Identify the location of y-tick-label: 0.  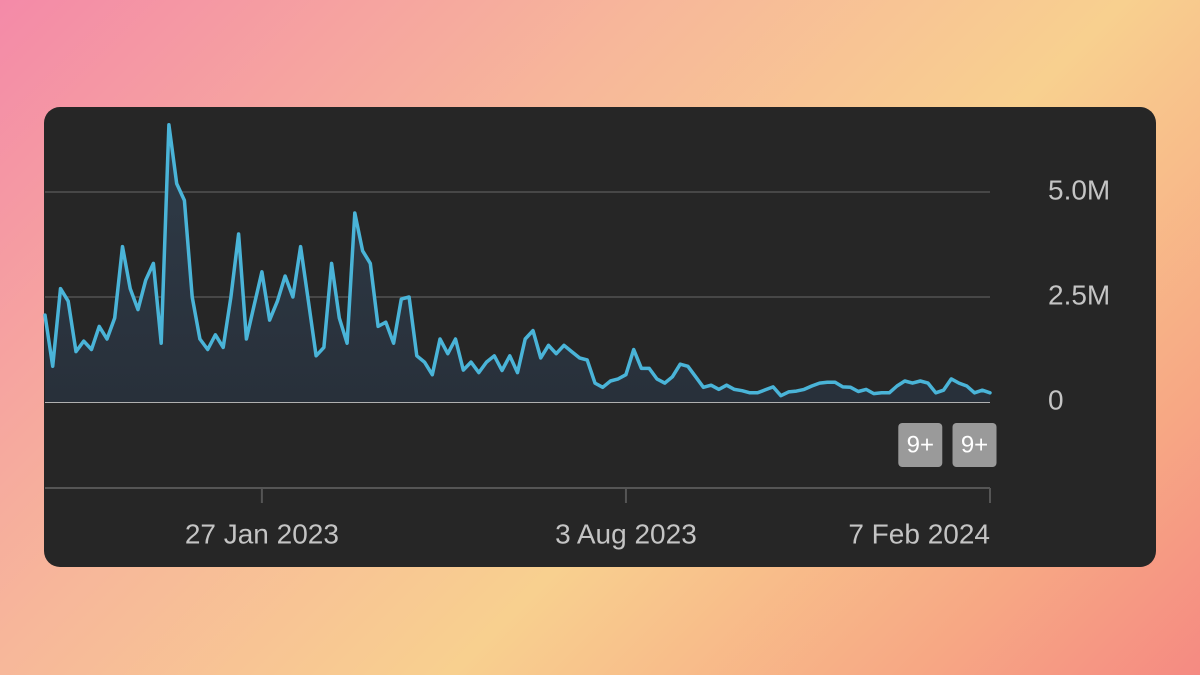
(1056, 399).